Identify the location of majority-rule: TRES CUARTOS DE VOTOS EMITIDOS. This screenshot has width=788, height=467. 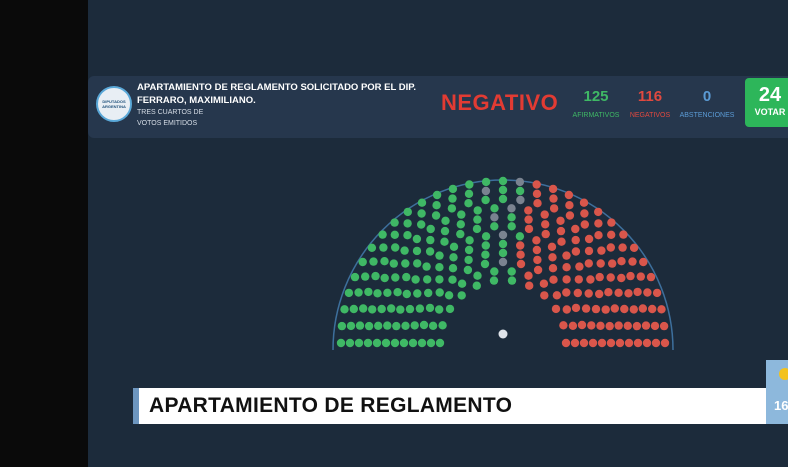
(170, 118).